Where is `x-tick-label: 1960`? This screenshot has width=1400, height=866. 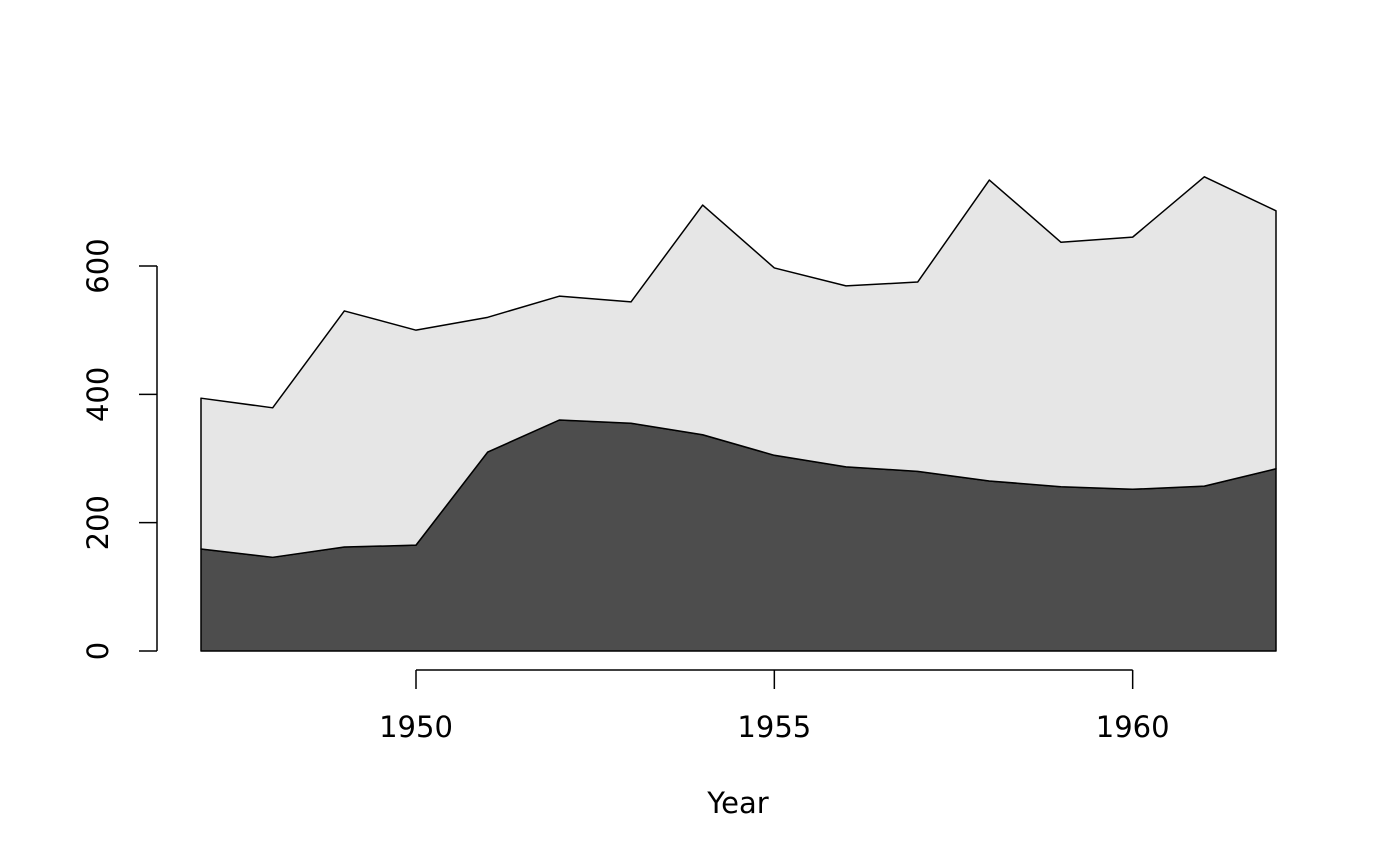
x-tick-label: 1960 is located at coordinates (1133, 727).